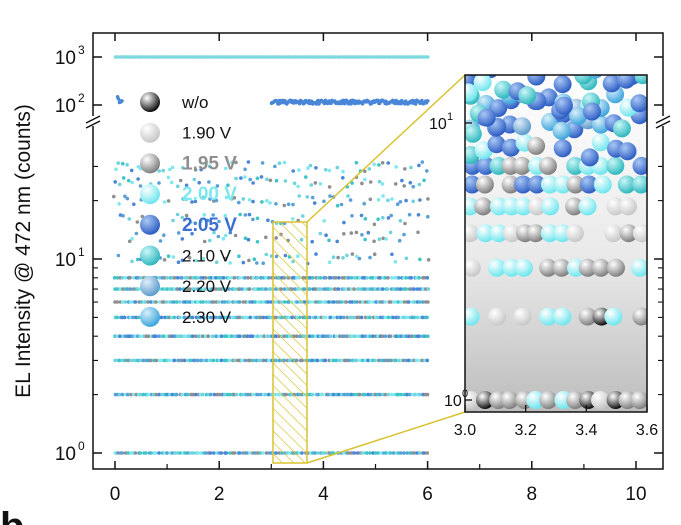  Describe the element at coordinates (81, 252) in the screenshot. I see `y-tick-exponent: 1` at that location.